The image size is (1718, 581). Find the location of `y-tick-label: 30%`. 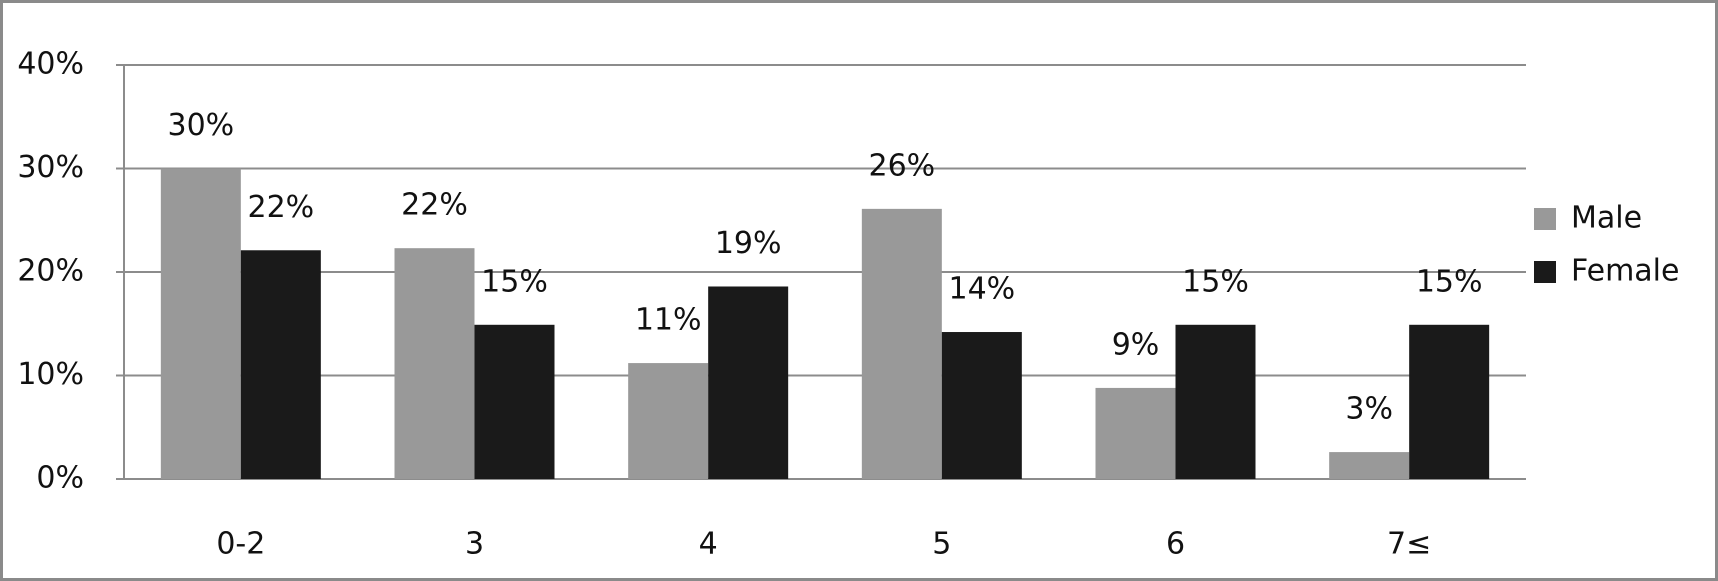

y-tick-label: 30% is located at coordinates (50, 167).